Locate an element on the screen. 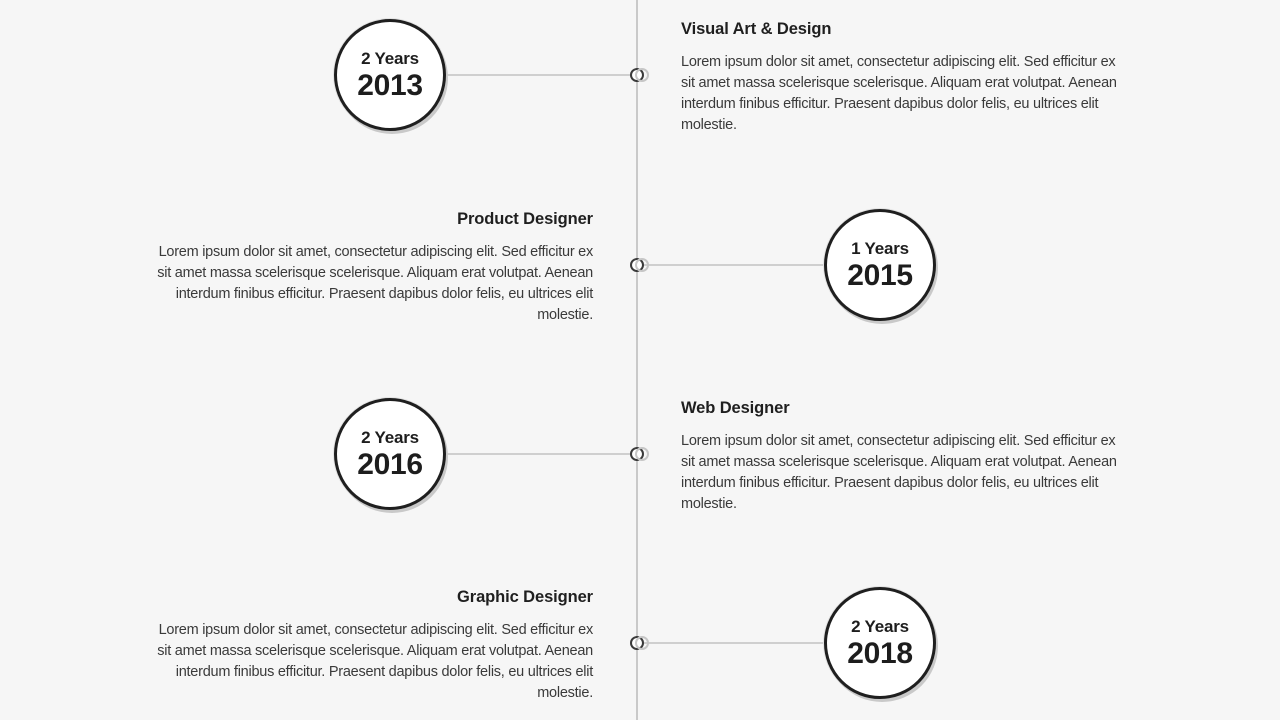  badge-year: 2013 is located at coordinates (390, 85).